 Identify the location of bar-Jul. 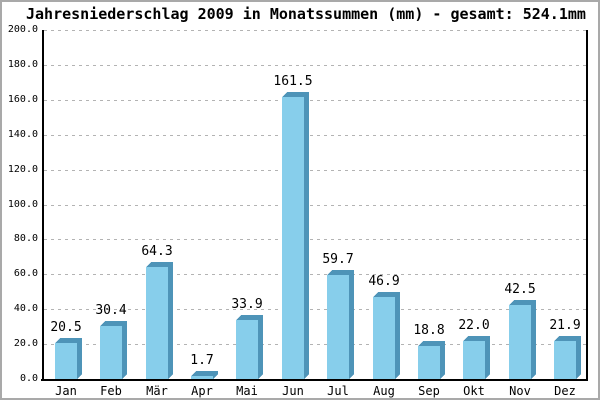
(340, 324).